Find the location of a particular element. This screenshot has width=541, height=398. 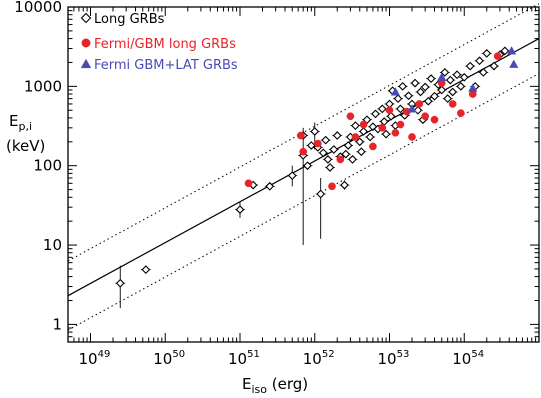

x-axis-title-sub: iso is located at coordinates (259, 389).